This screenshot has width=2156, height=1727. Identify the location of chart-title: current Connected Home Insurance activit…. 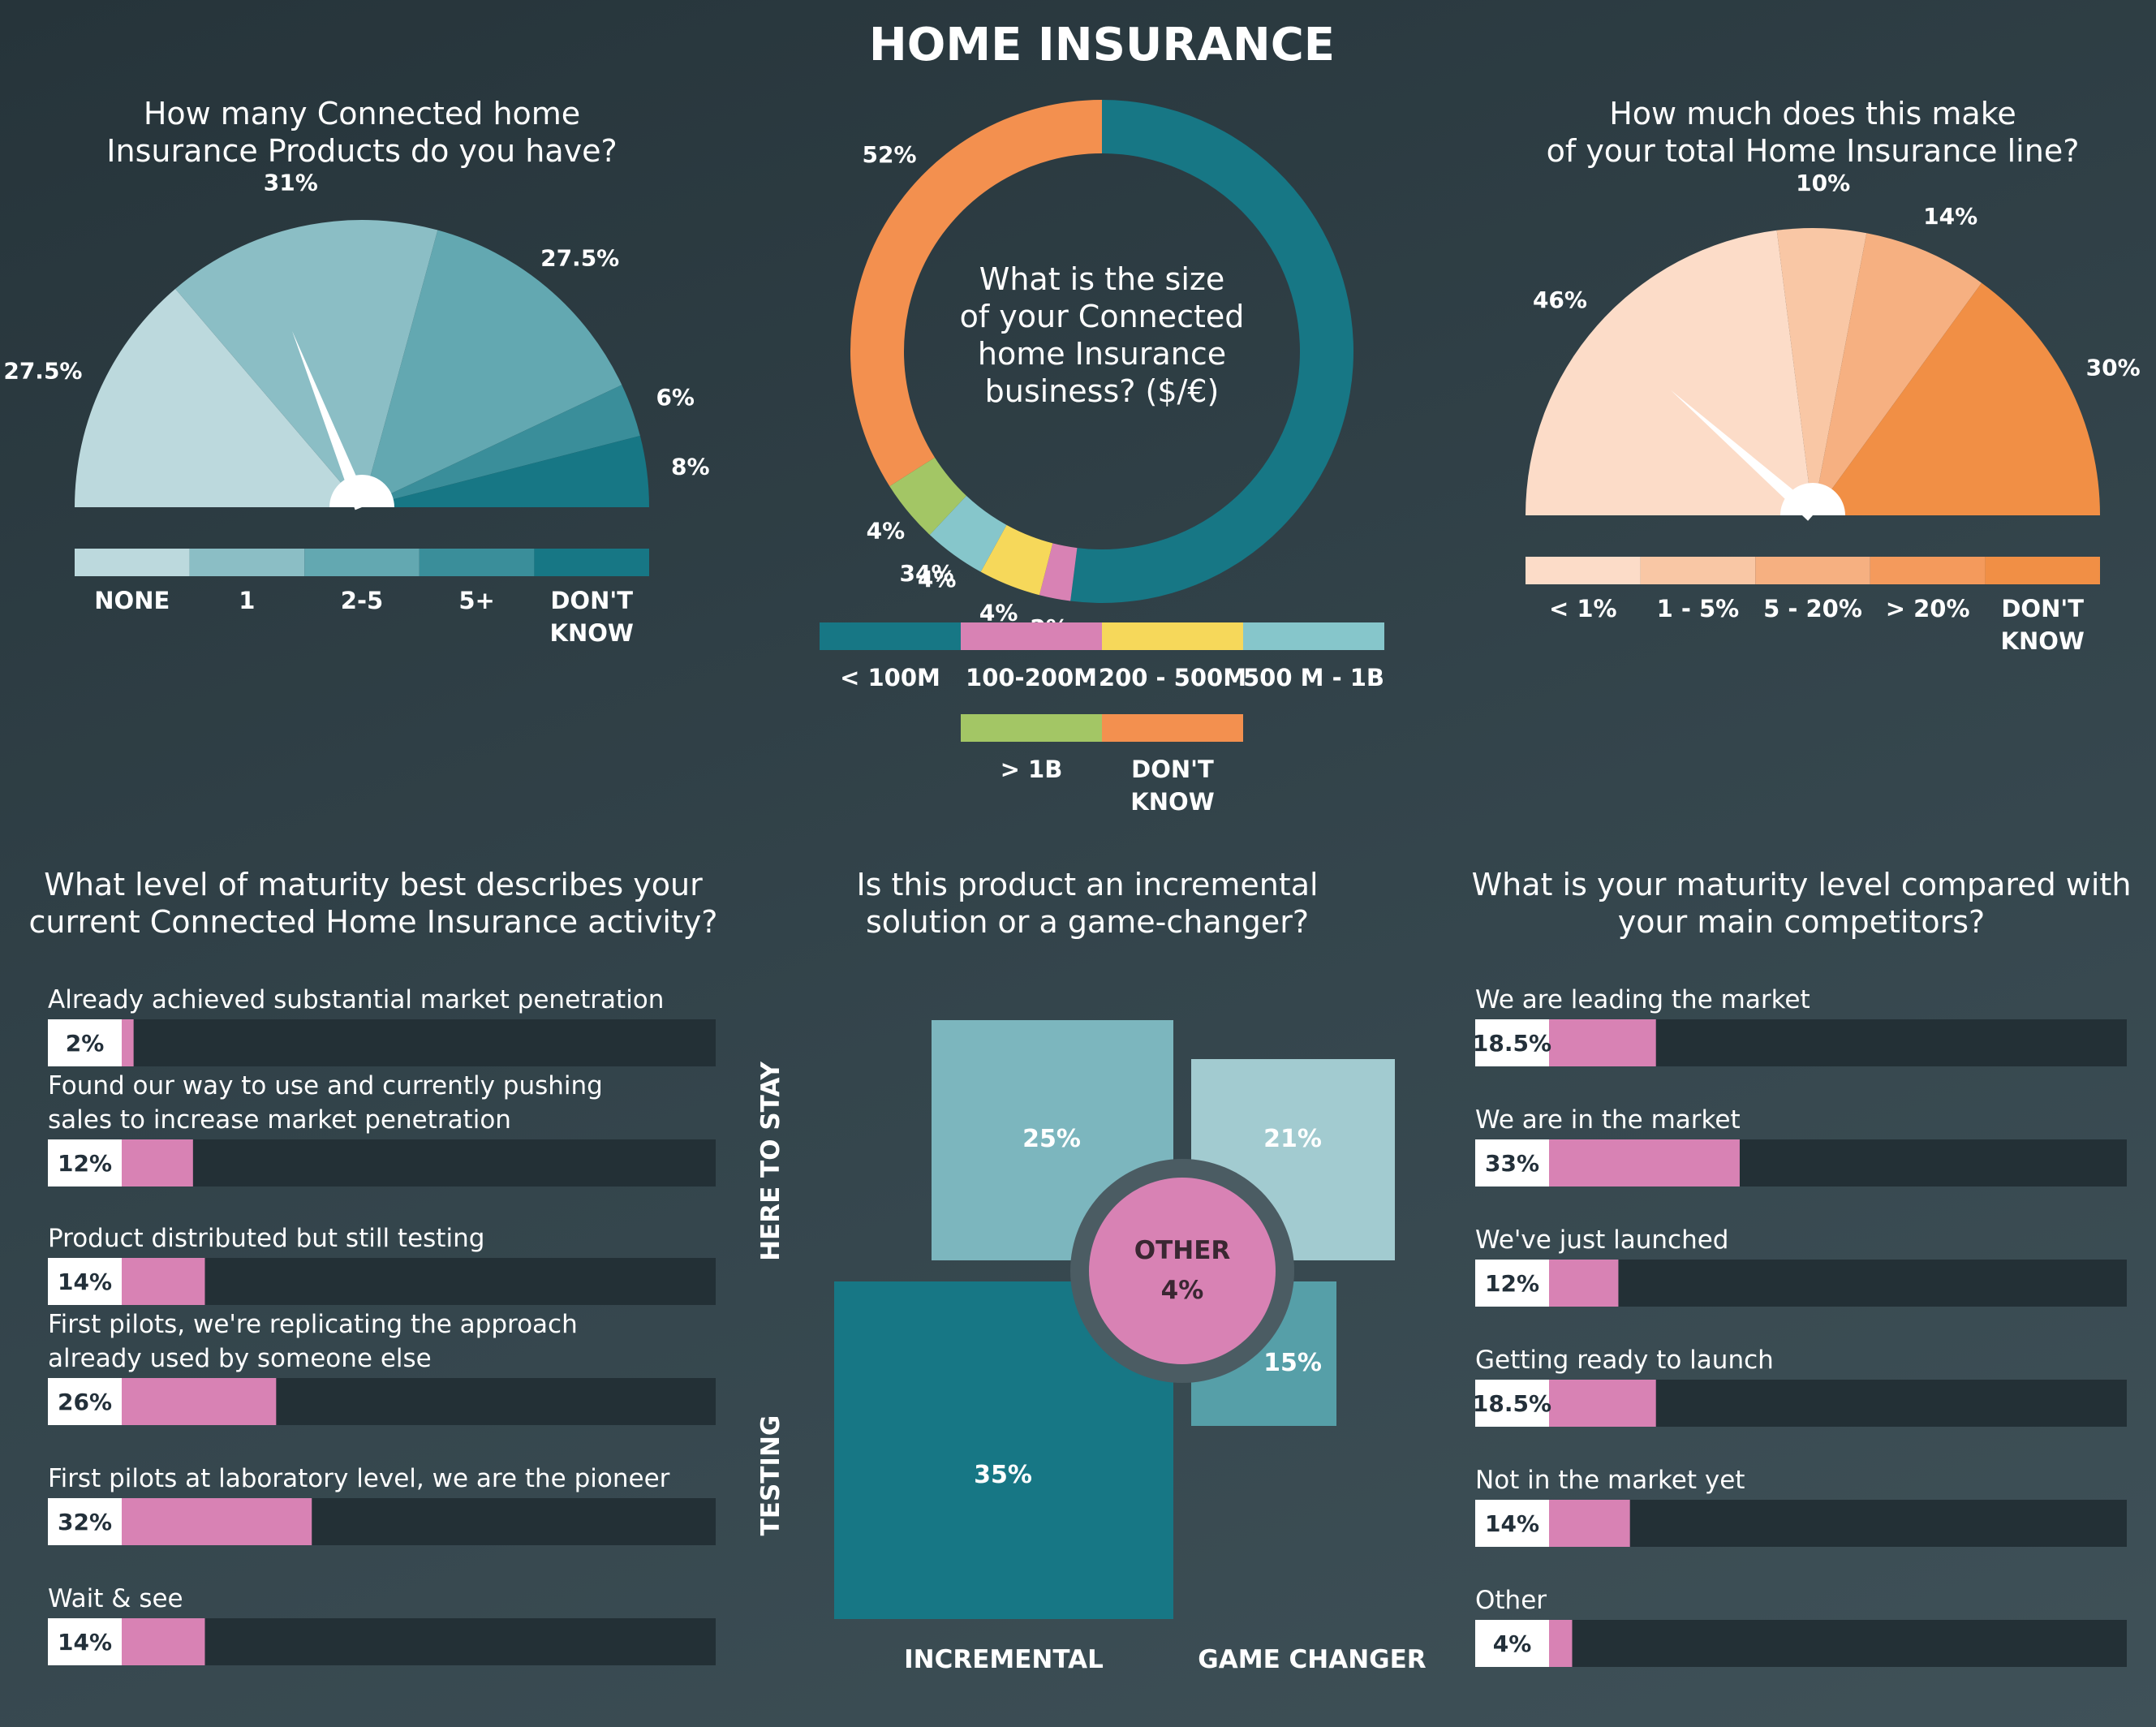
(373, 922).